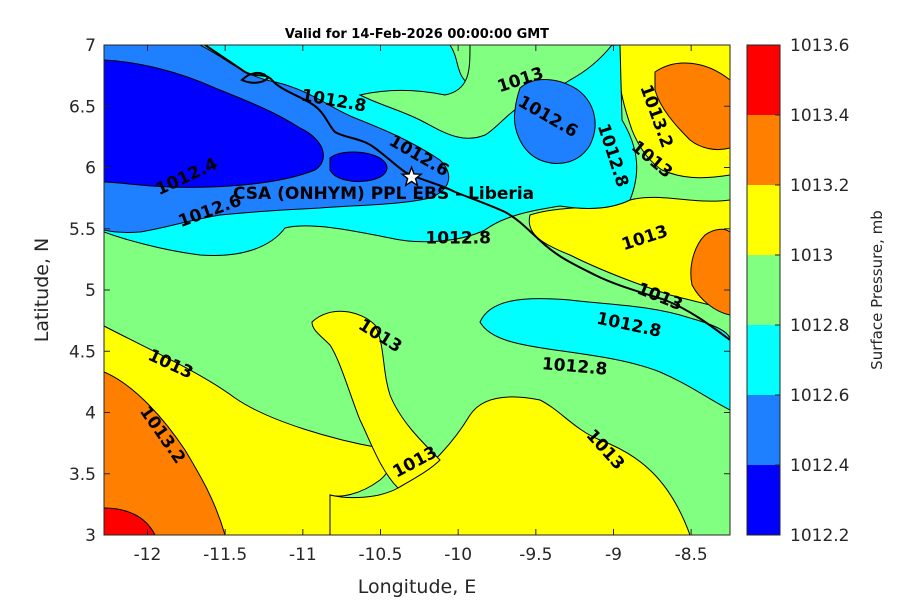 This screenshot has width=900, height=600. Describe the element at coordinates (90, 169) in the screenshot. I see `y-tick-label: 6` at that location.